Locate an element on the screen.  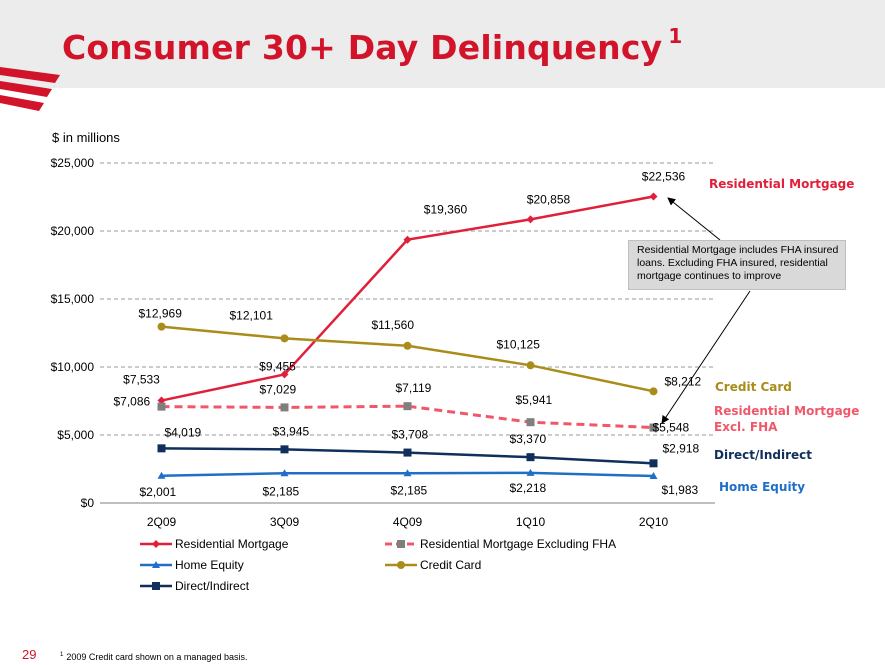
data-label: $3,708 is located at coordinates (410, 435).